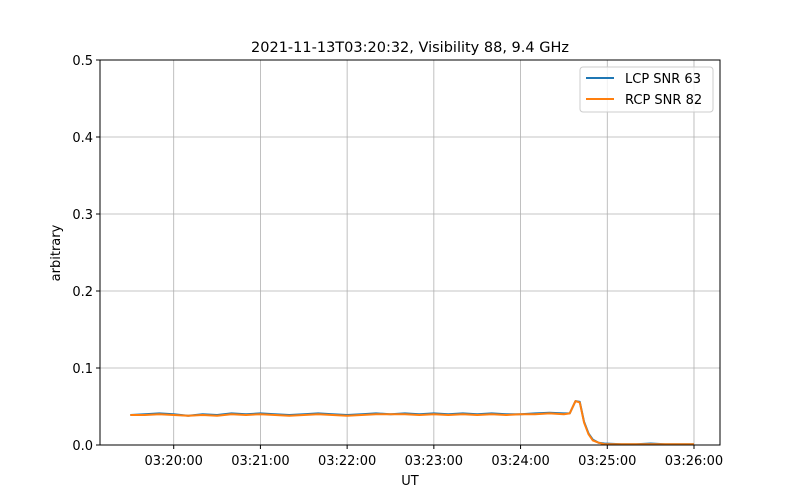  I want to click on y-tick-label: 0.0, so click(82, 446).